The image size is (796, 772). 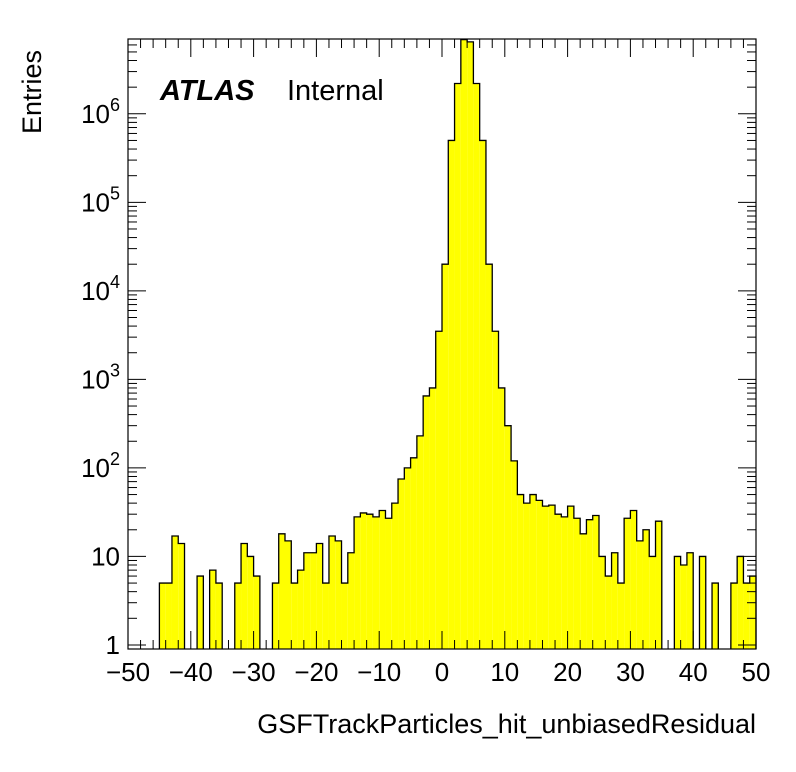 I want to click on x-tick-label: −50, so click(x=128, y=672).